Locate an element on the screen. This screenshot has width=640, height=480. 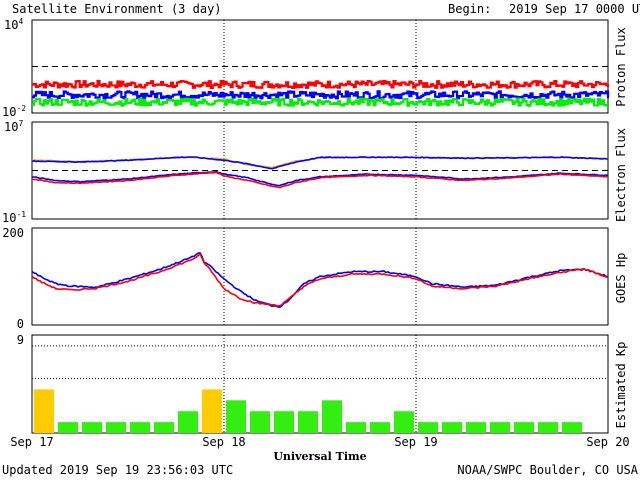
electron-flux-label: Electron Flux is located at coordinates (621, 175).